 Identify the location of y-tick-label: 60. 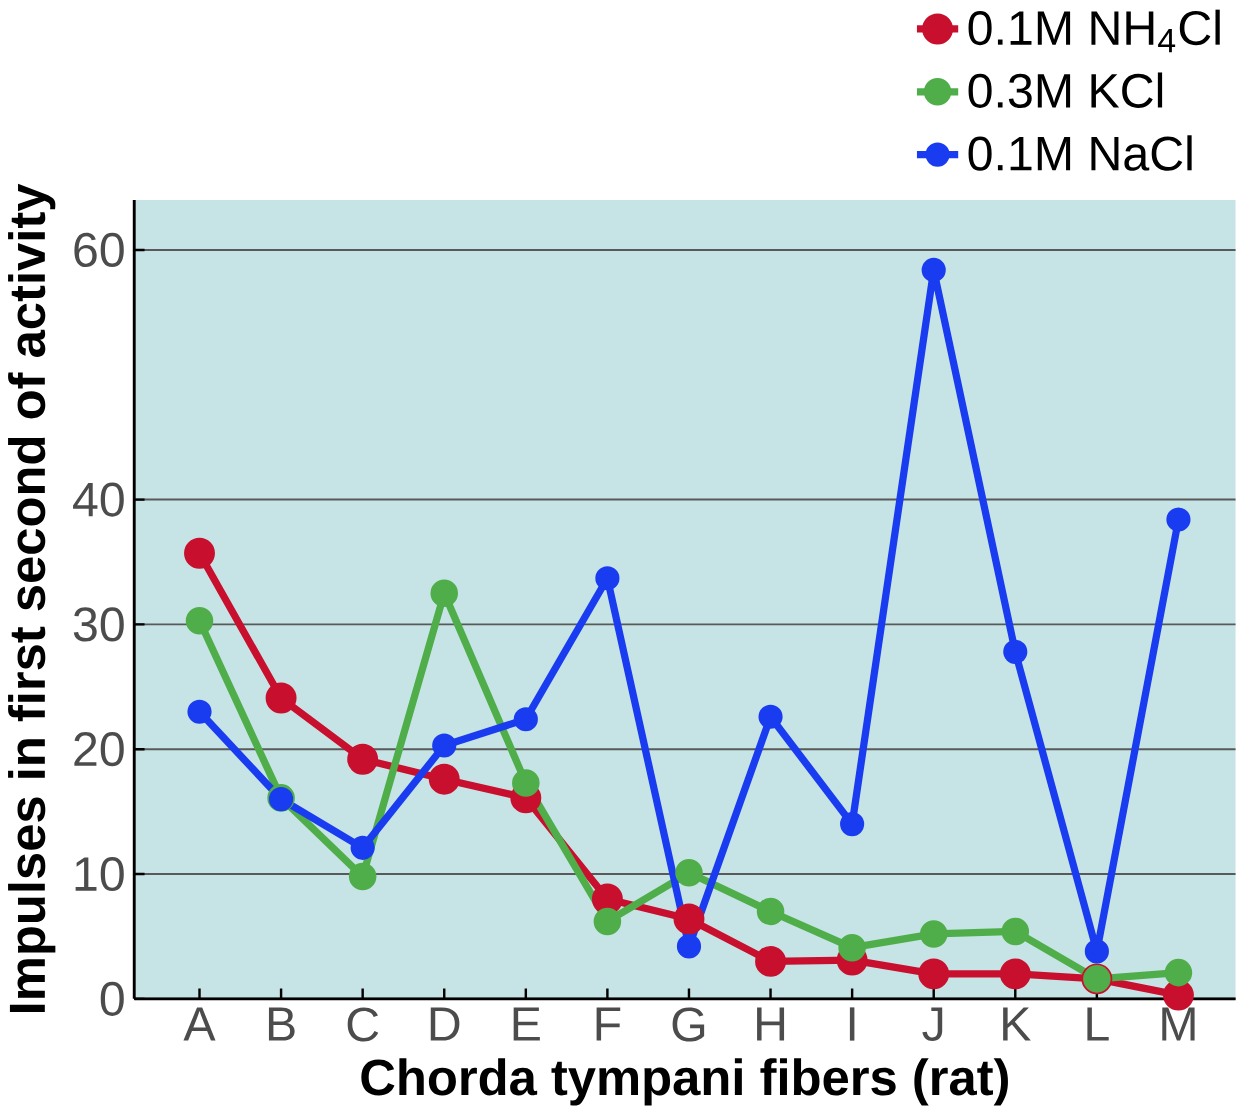
(99, 250).